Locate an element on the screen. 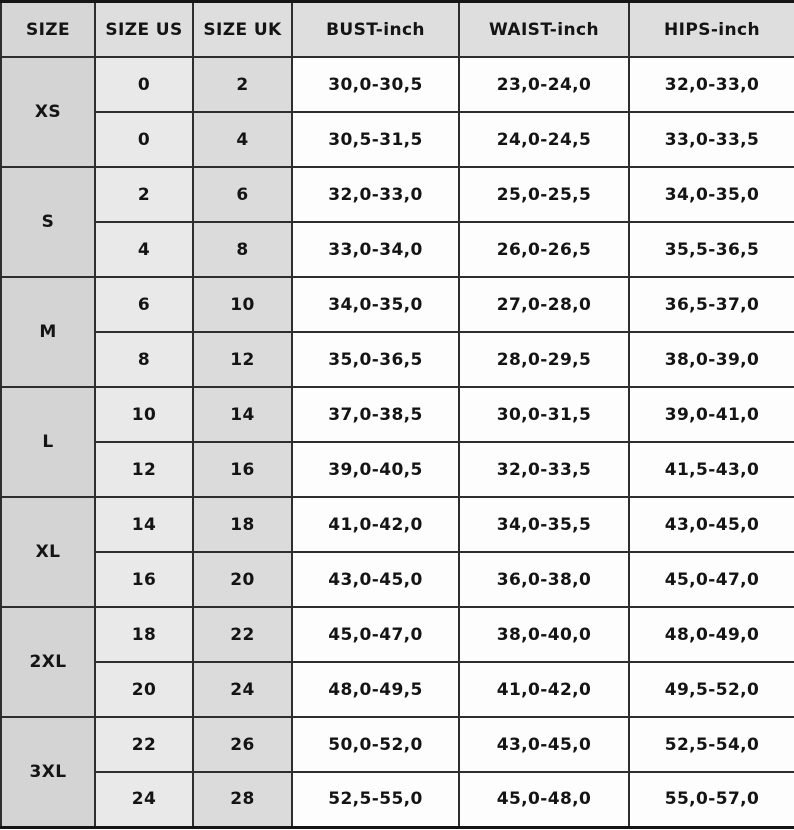 This screenshot has width=794, height=830. column-header-size-us: SIZE US is located at coordinates (144, 29).